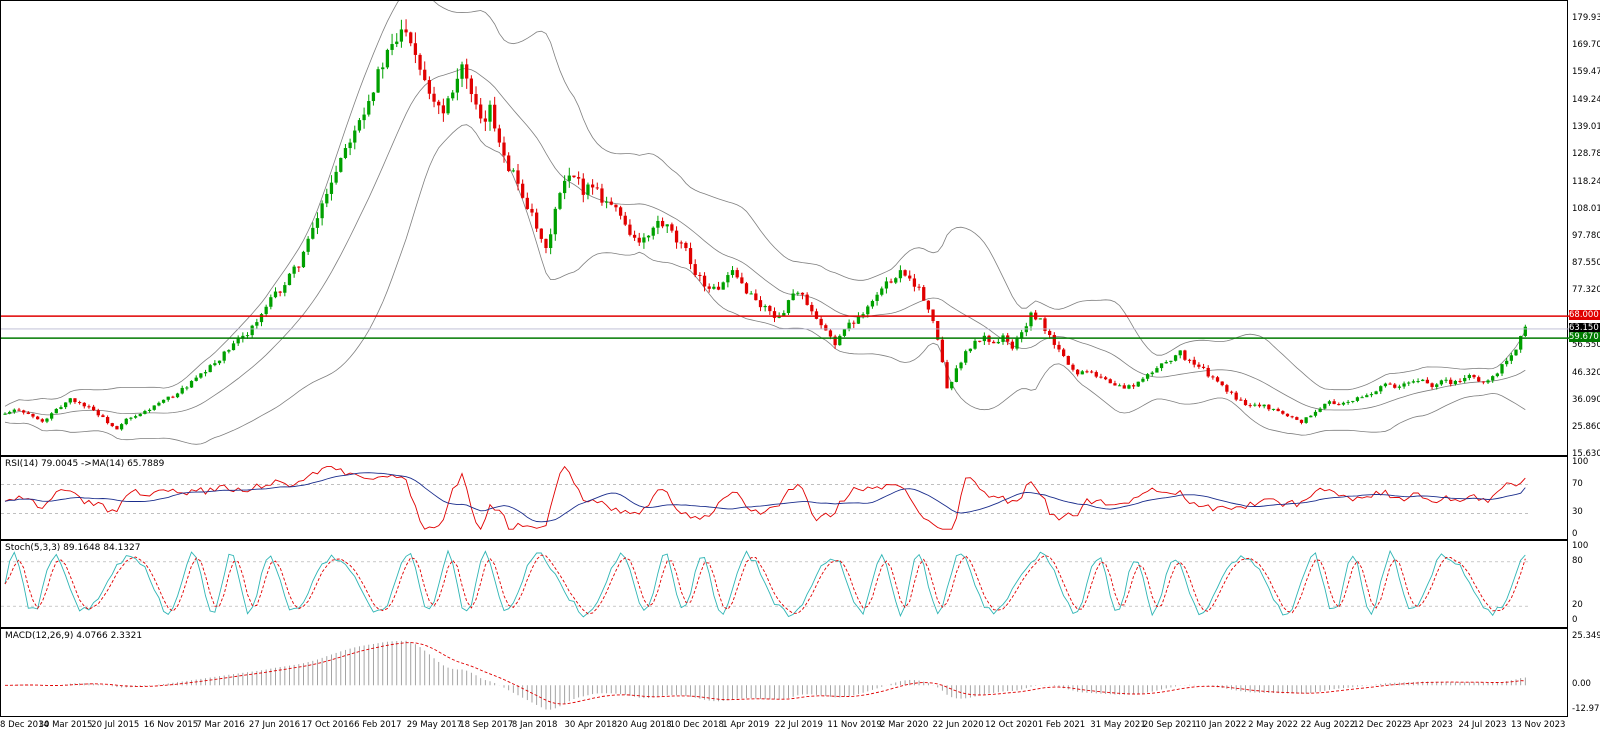 This screenshot has height=733, width=1600. I want to click on date-tick-label: 20 Sep 2021, so click(1169, 725).